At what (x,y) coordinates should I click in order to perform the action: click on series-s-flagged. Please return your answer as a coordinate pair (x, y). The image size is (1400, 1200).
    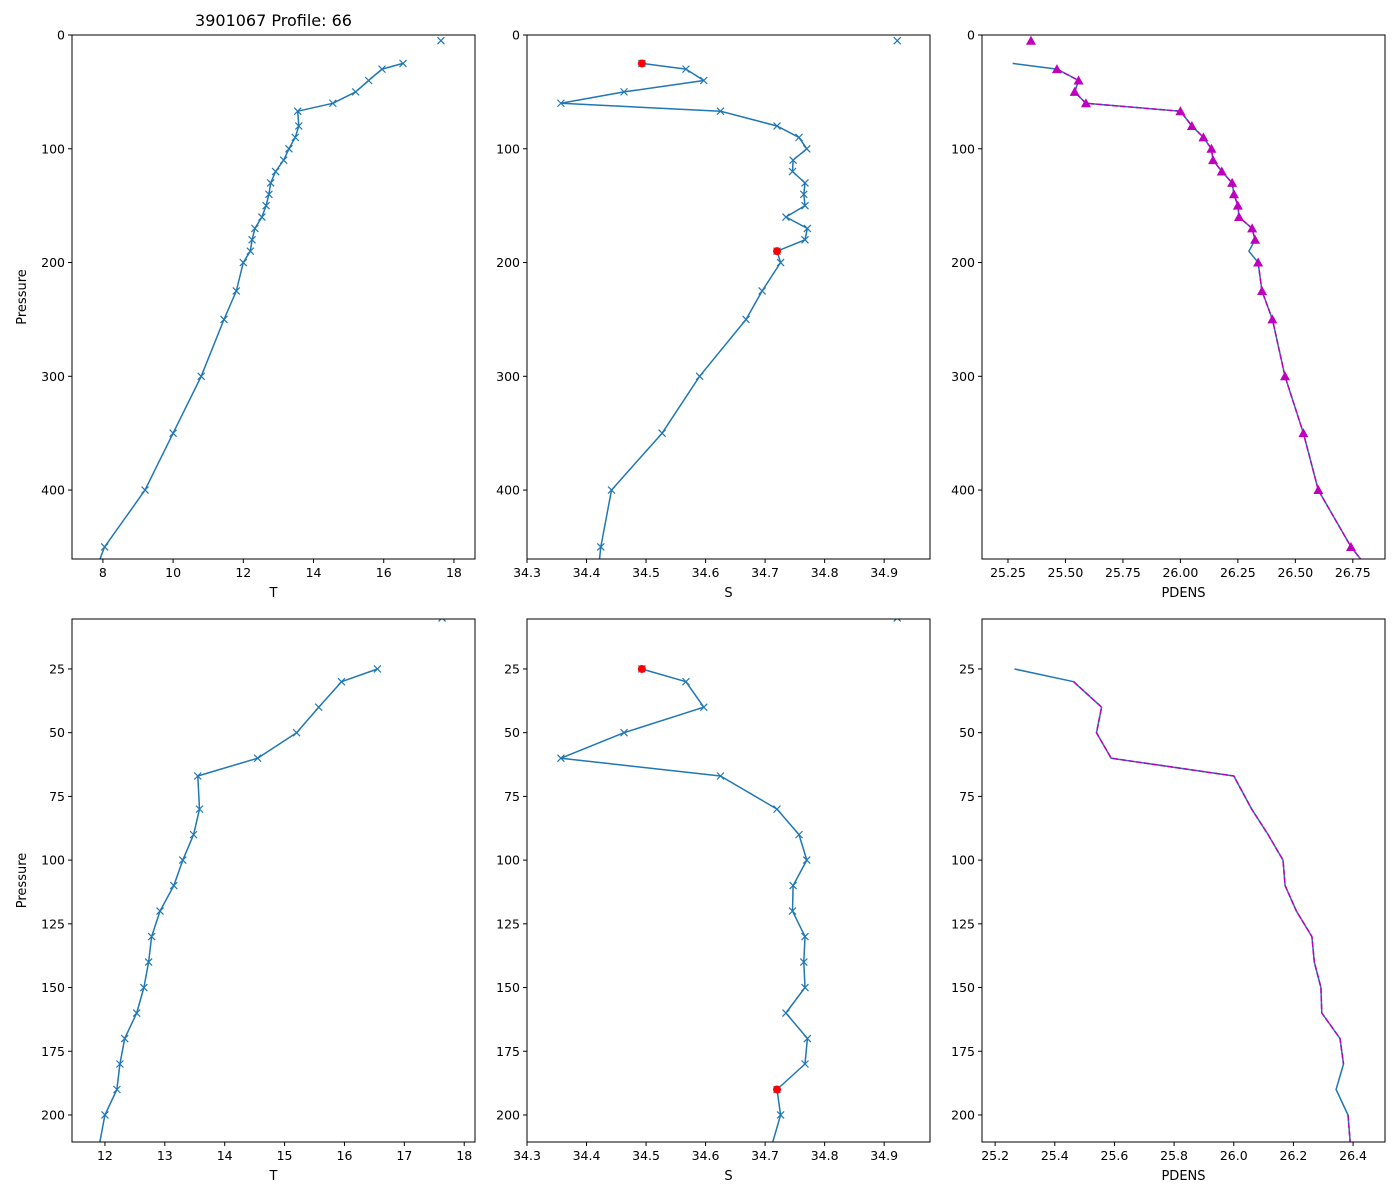
    Looking at the image, I should click on (709, 879).